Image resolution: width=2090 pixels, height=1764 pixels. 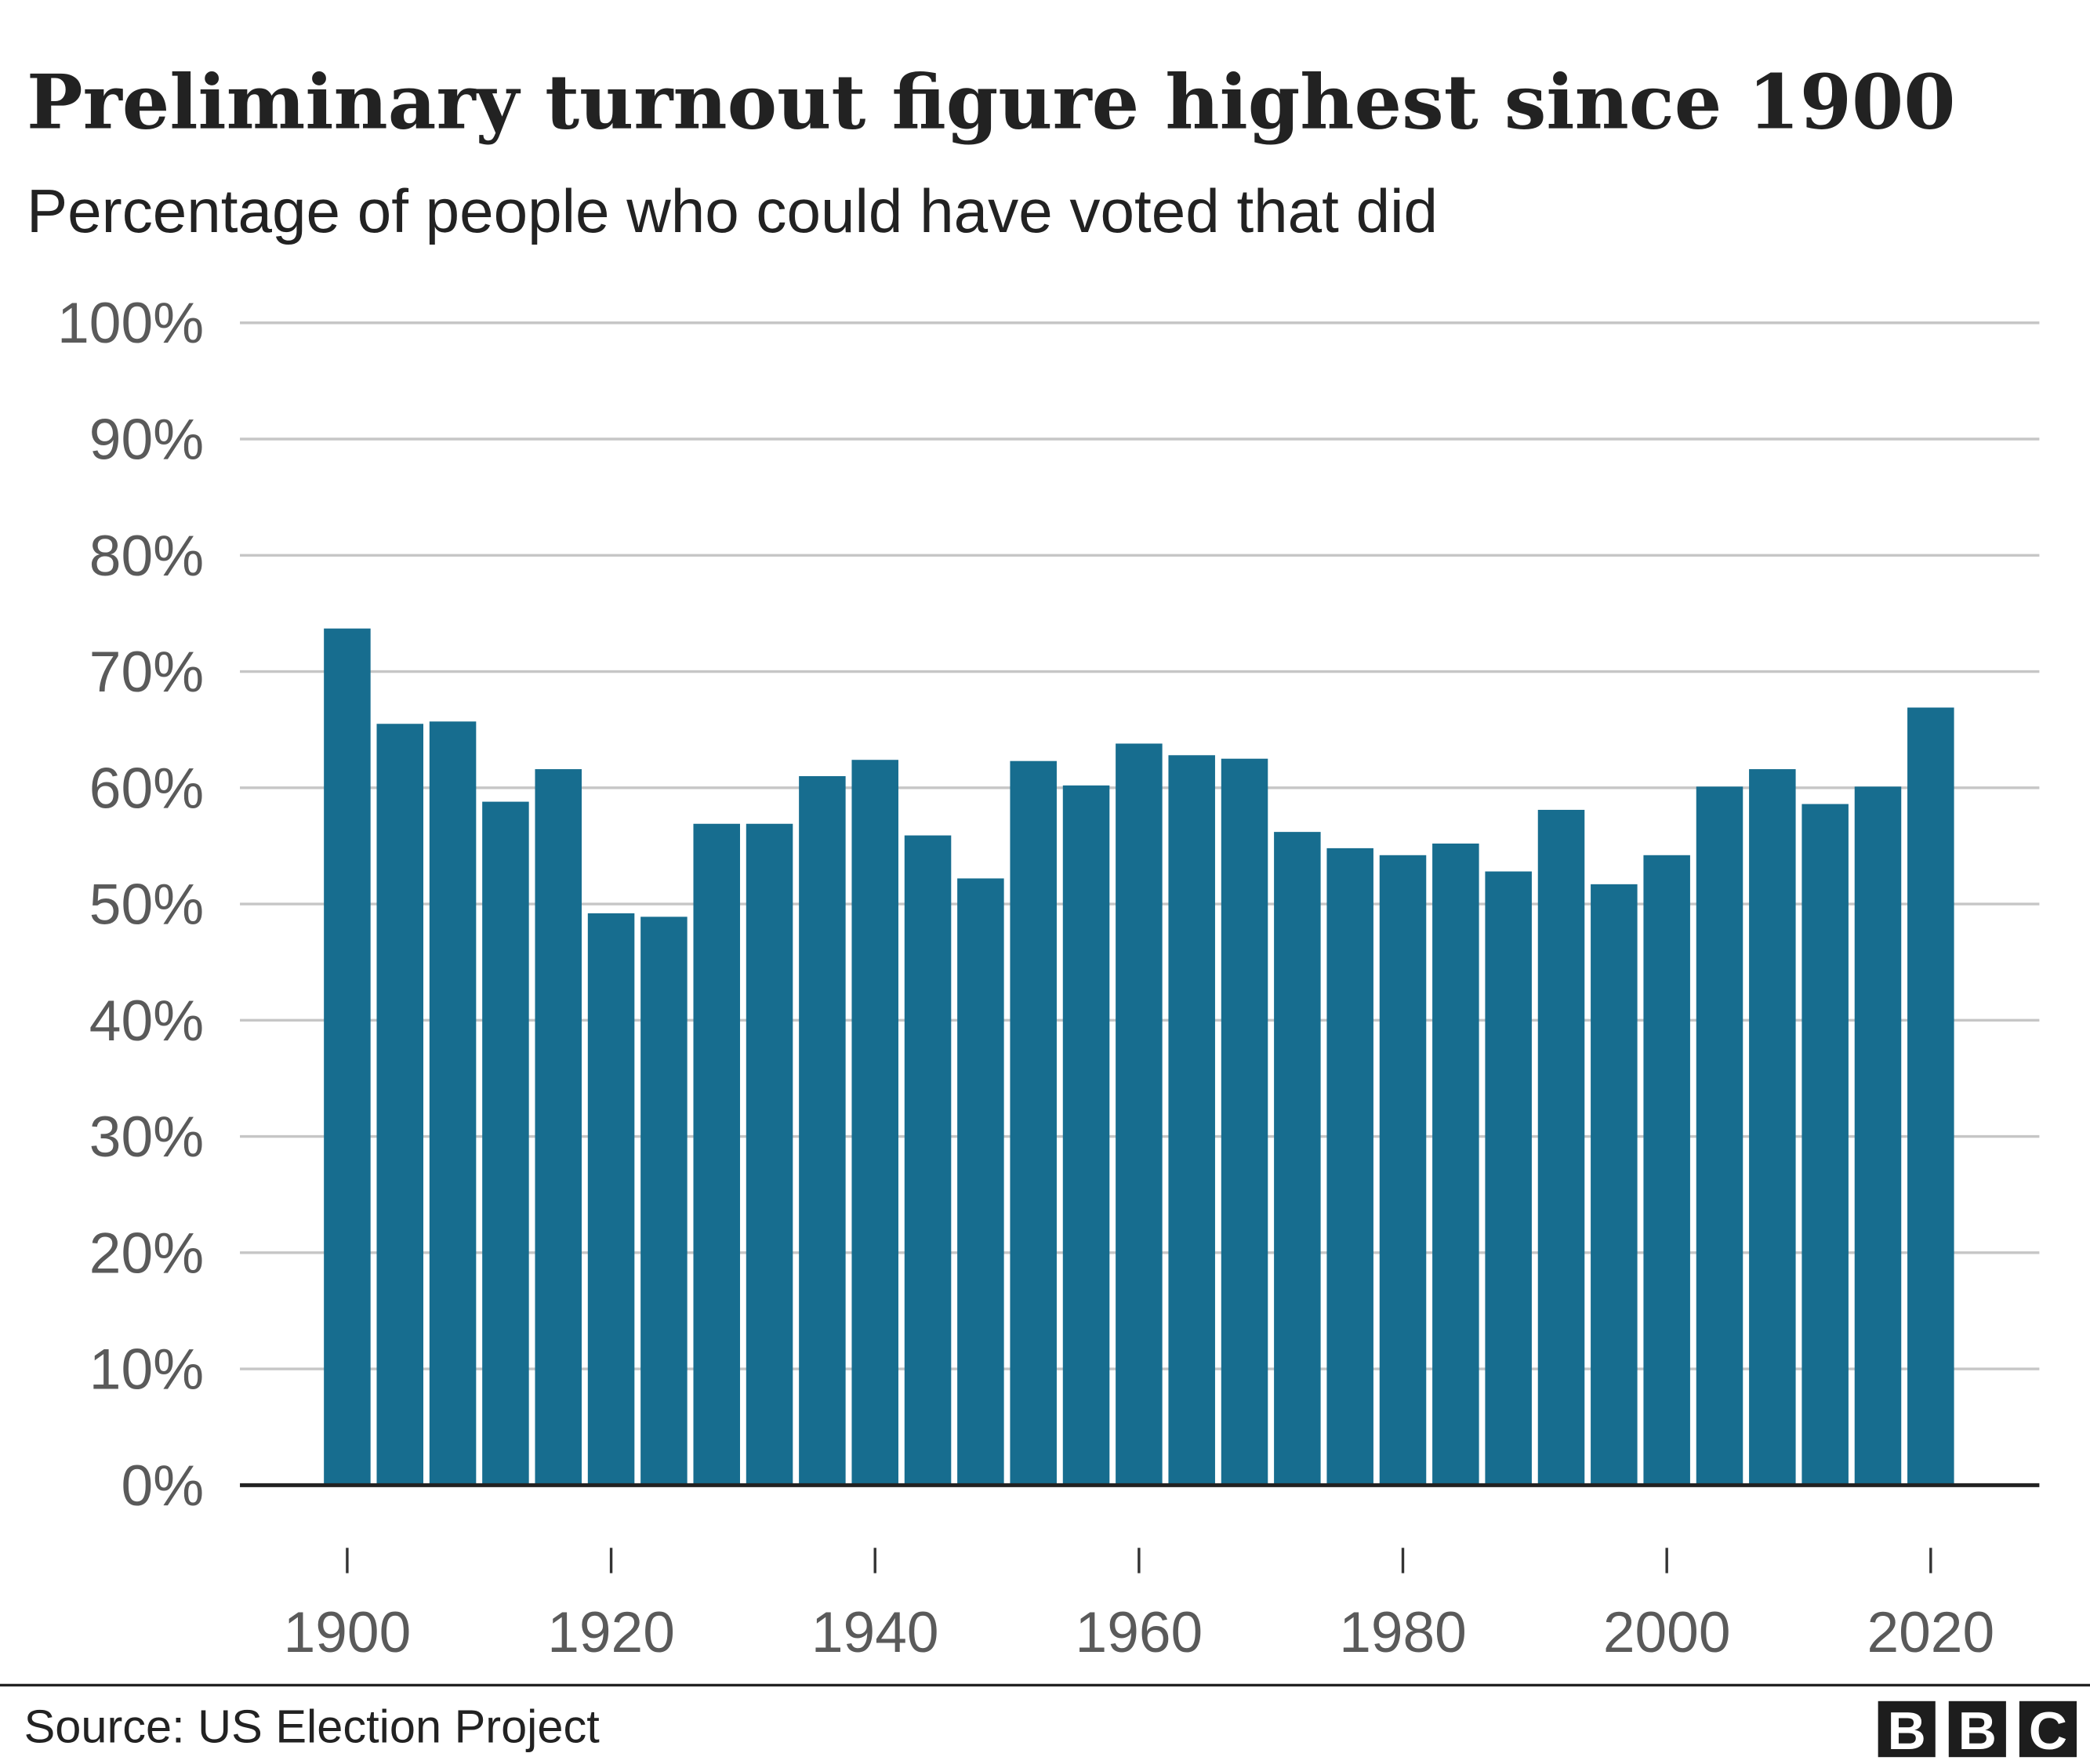 What do you see at coordinates (1930, 1632) in the screenshot?
I see `x-tick-label: 2020` at bounding box center [1930, 1632].